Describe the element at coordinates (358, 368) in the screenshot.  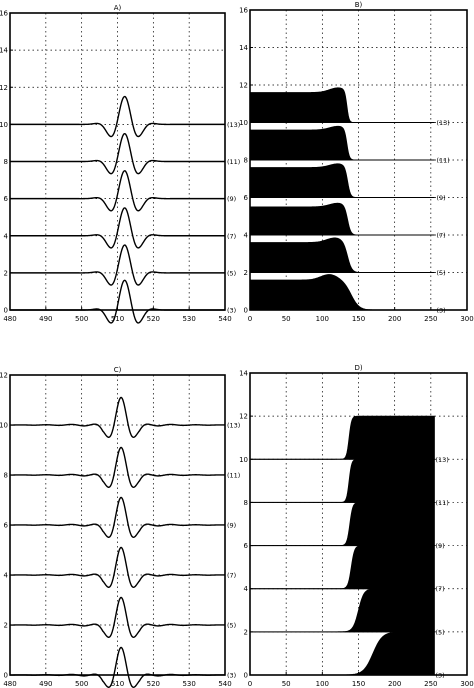
I see `panel-title: D)` at that location.